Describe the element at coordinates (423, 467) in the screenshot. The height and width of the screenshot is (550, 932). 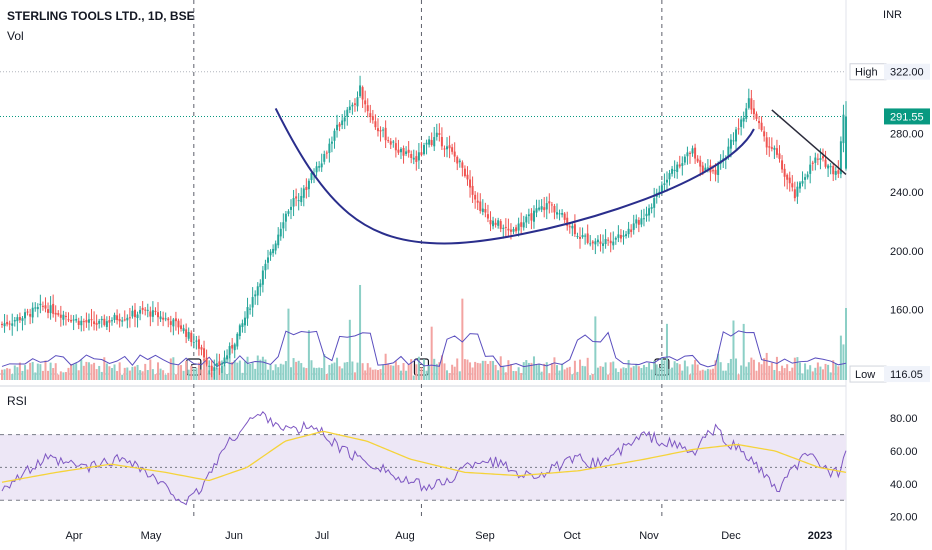
I see `rsi-band` at that location.